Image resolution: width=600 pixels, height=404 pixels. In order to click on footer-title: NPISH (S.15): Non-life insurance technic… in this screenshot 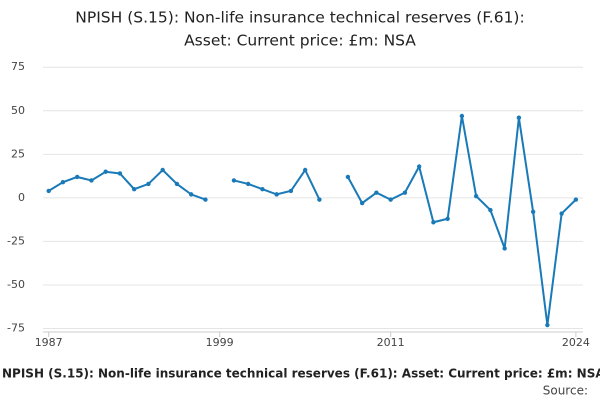, I will do `click(301, 374)`.